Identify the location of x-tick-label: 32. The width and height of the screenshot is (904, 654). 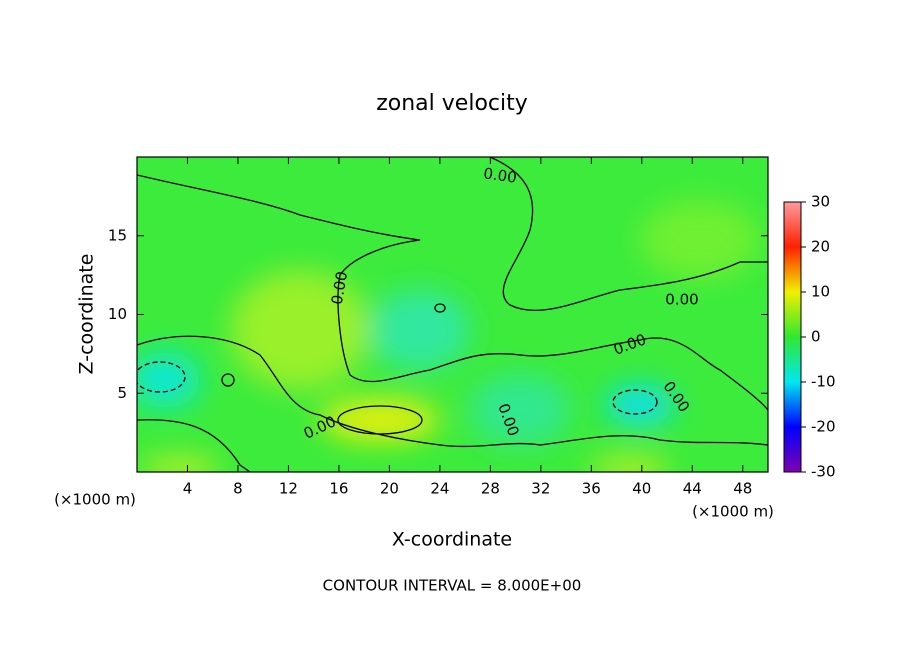
(540, 489).